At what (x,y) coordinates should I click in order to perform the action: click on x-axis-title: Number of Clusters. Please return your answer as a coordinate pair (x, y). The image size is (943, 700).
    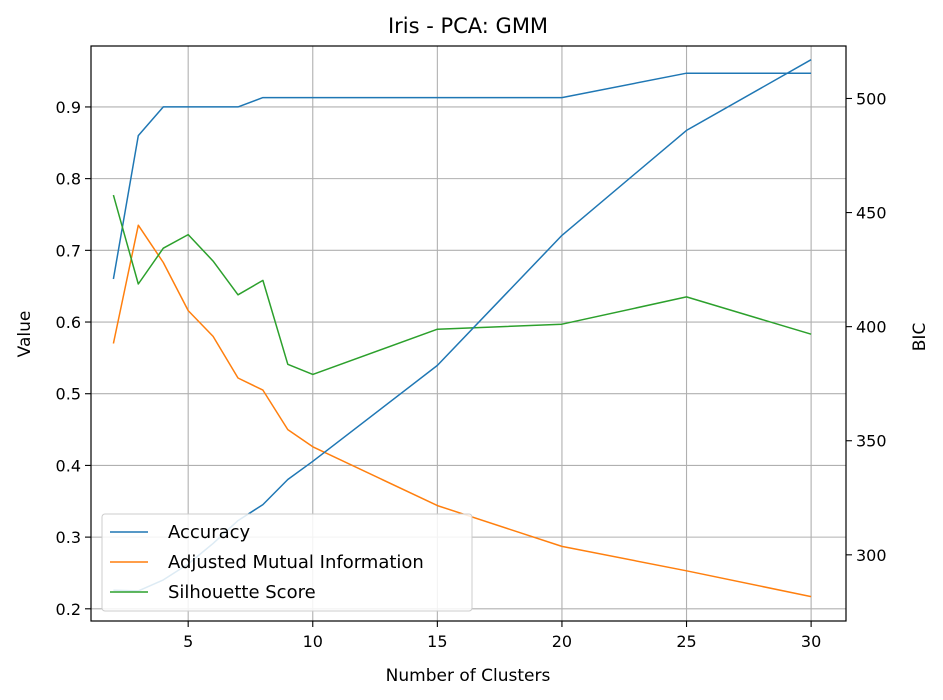
    Looking at the image, I should click on (468, 676).